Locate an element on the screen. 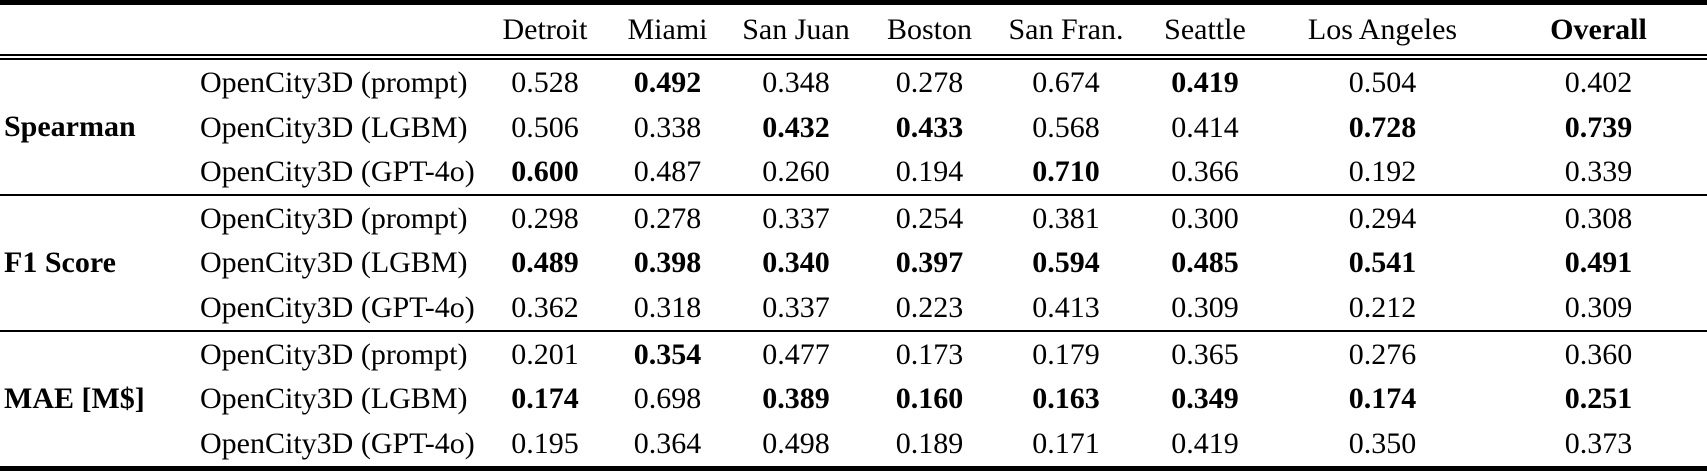 The height and width of the screenshot is (471, 1707). cell-value: 0.477 is located at coordinates (796, 354).